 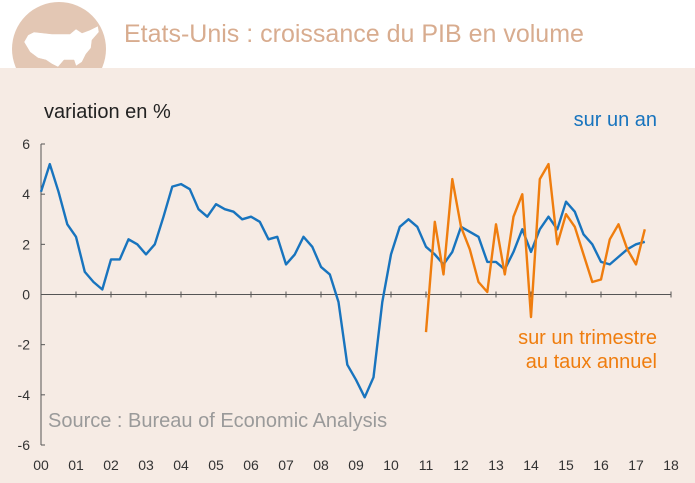 What do you see at coordinates (41, 465) in the screenshot?
I see `x-tick-label: 00` at bounding box center [41, 465].